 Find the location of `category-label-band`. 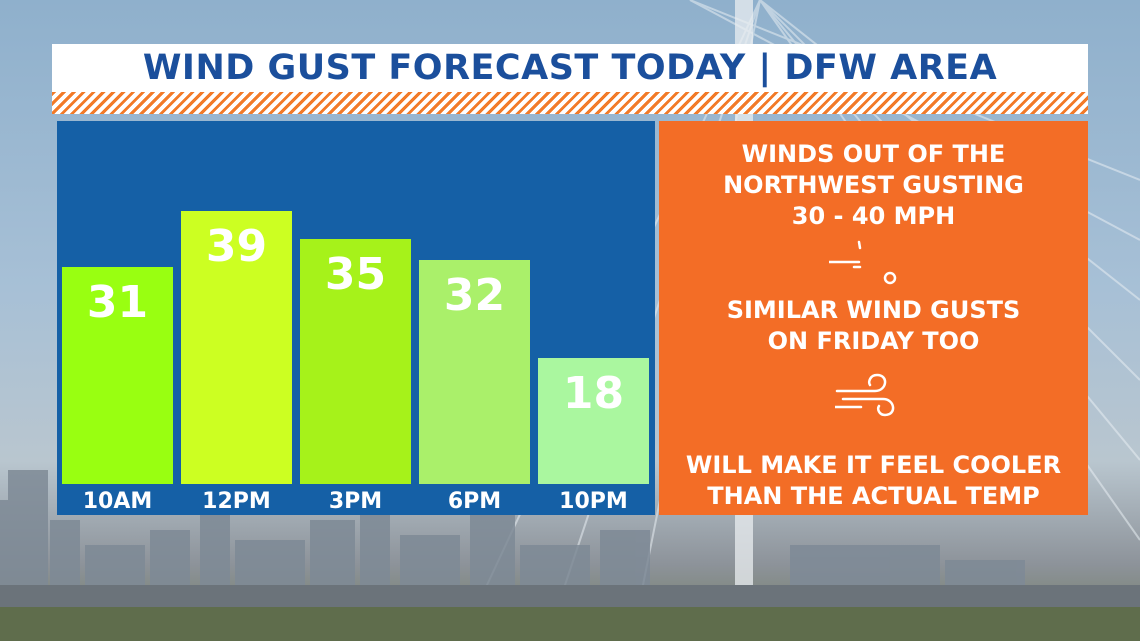

category-label-band is located at coordinates (356, 499).